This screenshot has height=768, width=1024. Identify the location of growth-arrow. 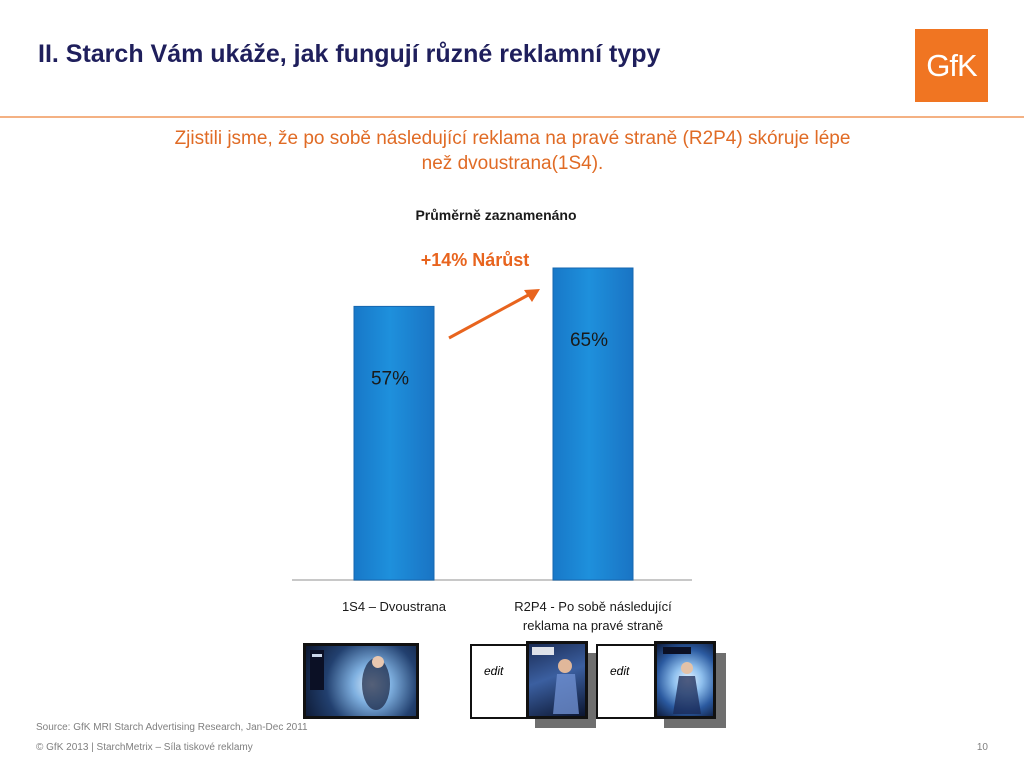
(490, 315).